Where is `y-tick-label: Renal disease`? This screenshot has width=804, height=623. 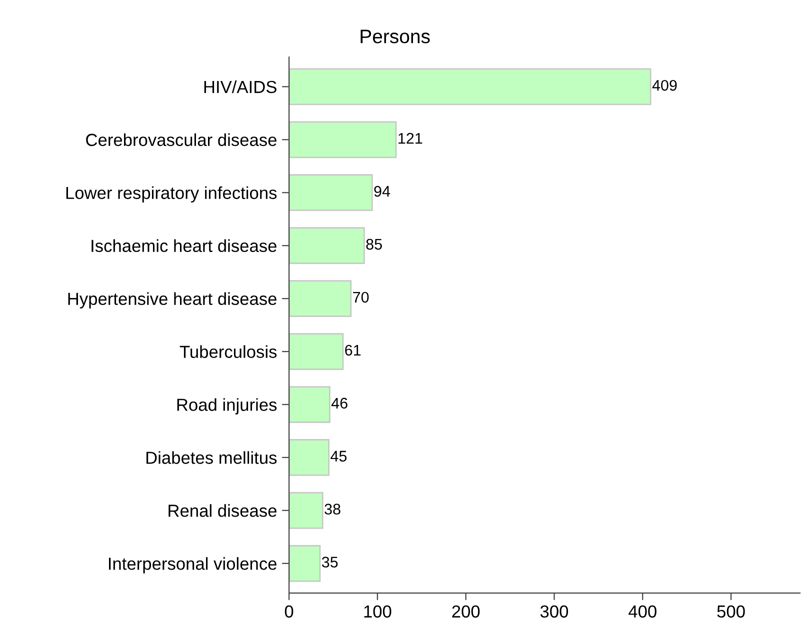
y-tick-label: Renal disease is located at coordinates (222, 510).